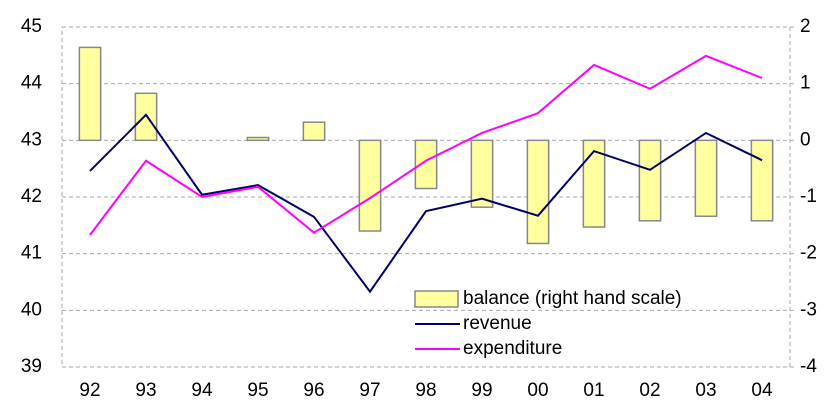  What do you see at coordinates (808, 253) in the screenshot?
I see `y2-tick-label: -2` at bounding box center [808, 253].